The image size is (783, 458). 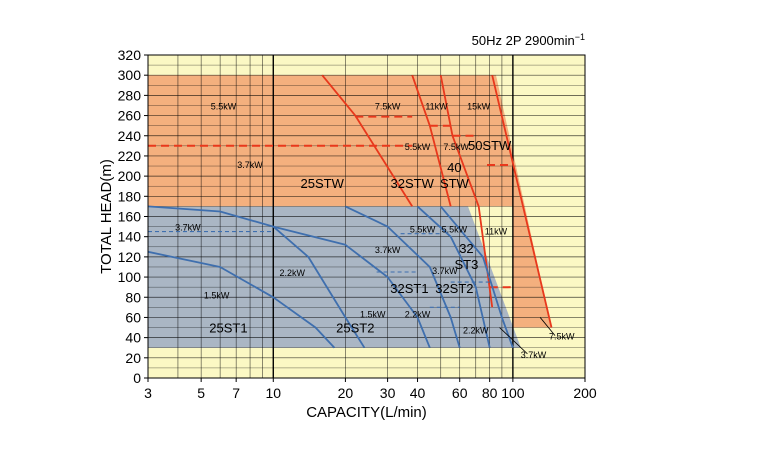 What do you see at coordinates (130, 196) in the screenshot?
I see `y-tick-label: 180` at bounding box center [130, 196].